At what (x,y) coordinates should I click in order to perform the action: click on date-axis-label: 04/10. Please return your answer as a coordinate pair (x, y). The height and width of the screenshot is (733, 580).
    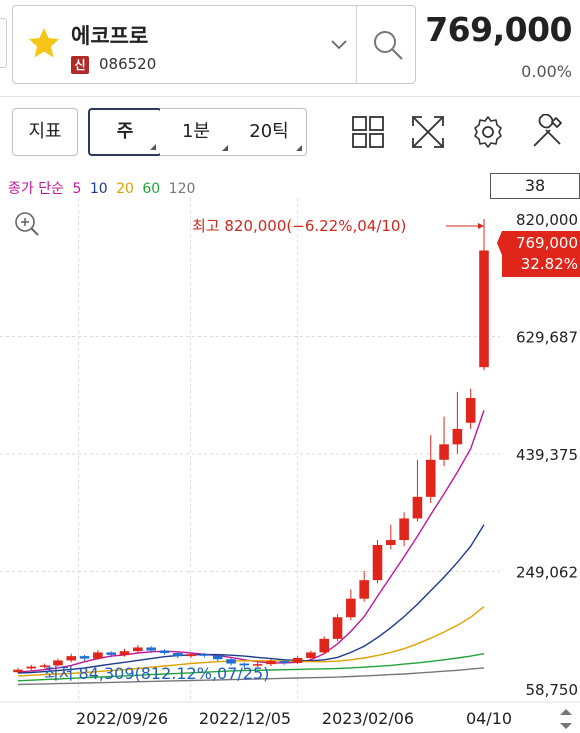
    Looking at the image, I should click on (489, 718).